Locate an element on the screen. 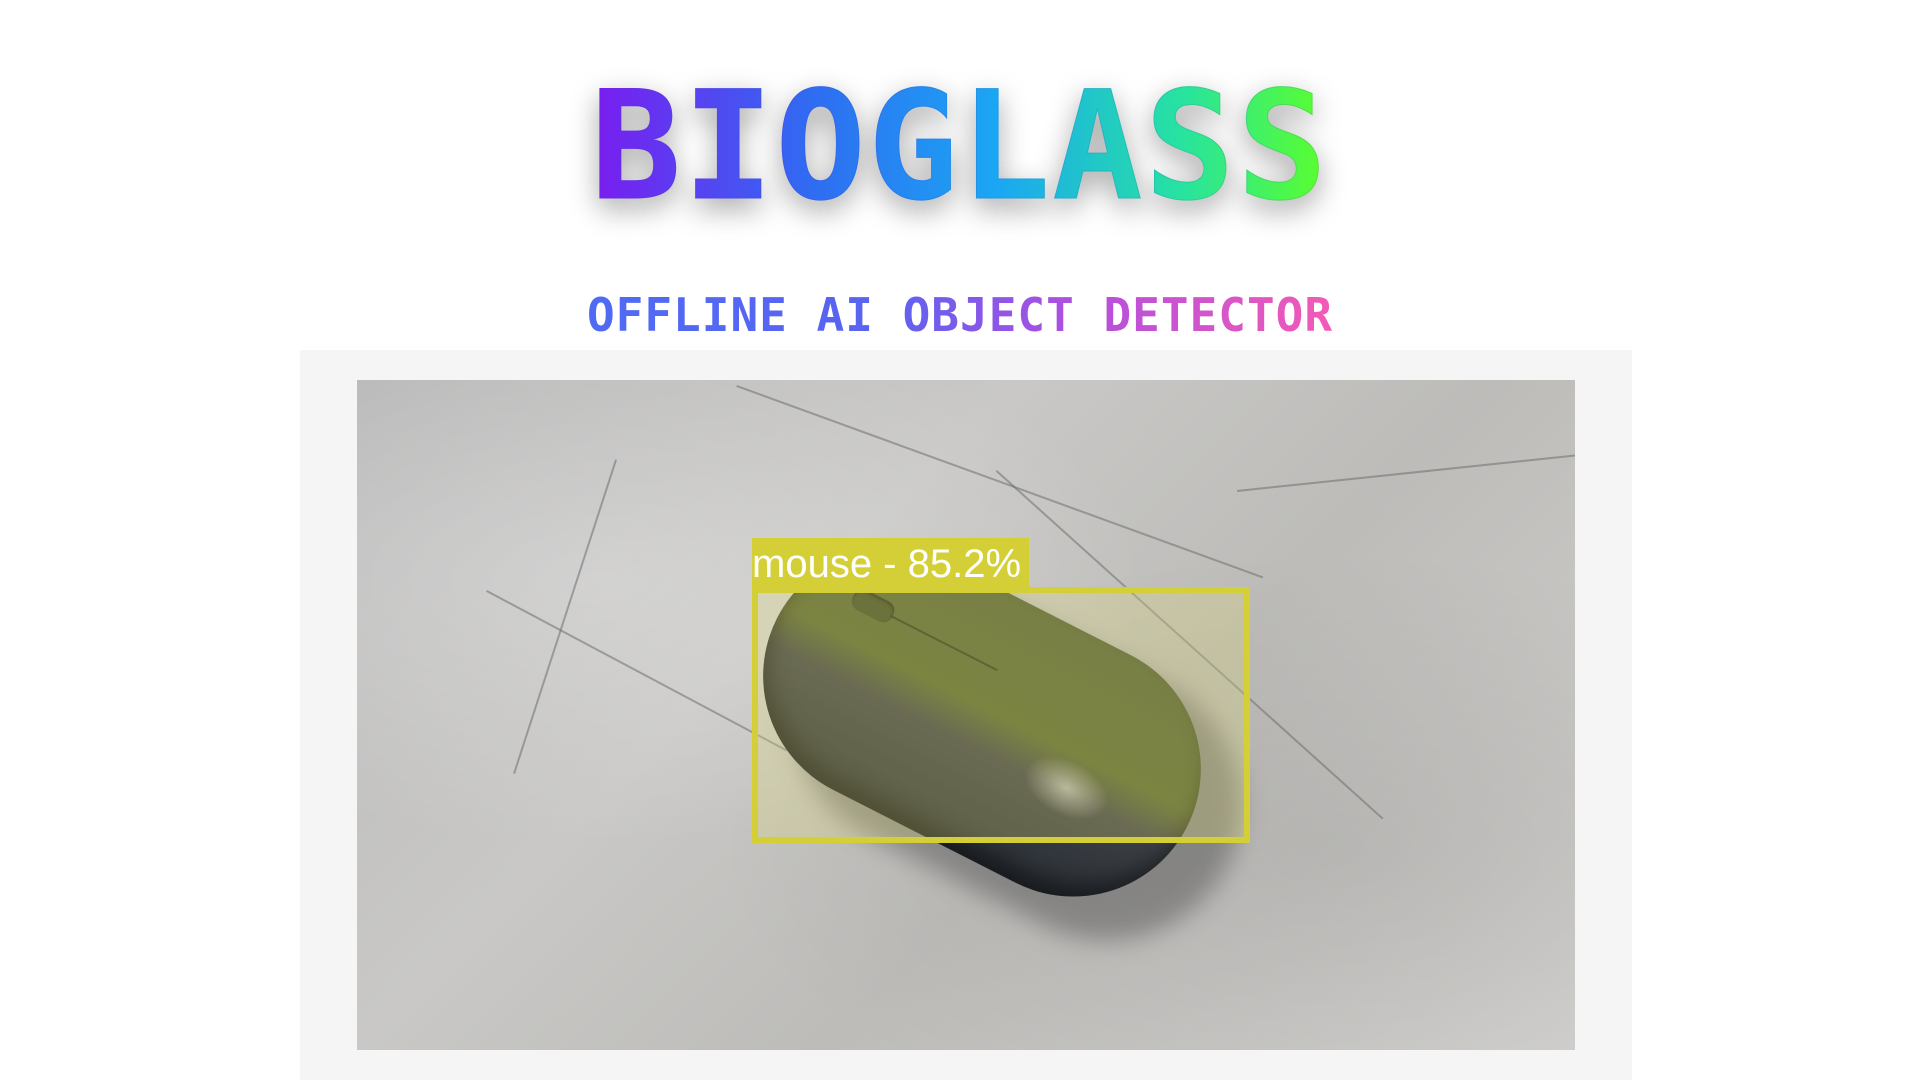  app-title-text: BIOGLASS is located at coordinates (960, 147).